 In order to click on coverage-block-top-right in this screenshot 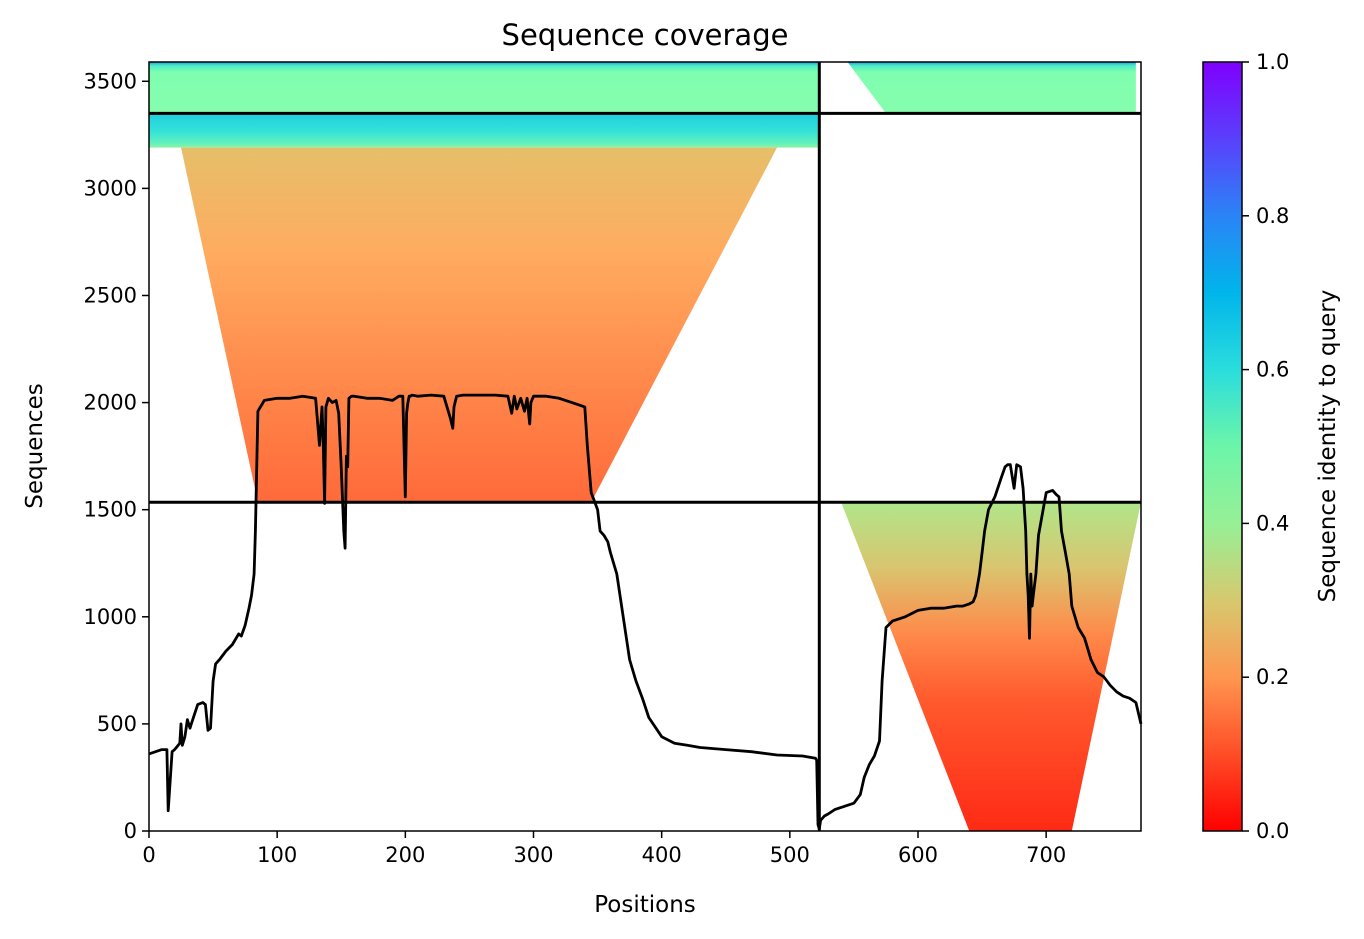, I will do `click(991, 88)`.